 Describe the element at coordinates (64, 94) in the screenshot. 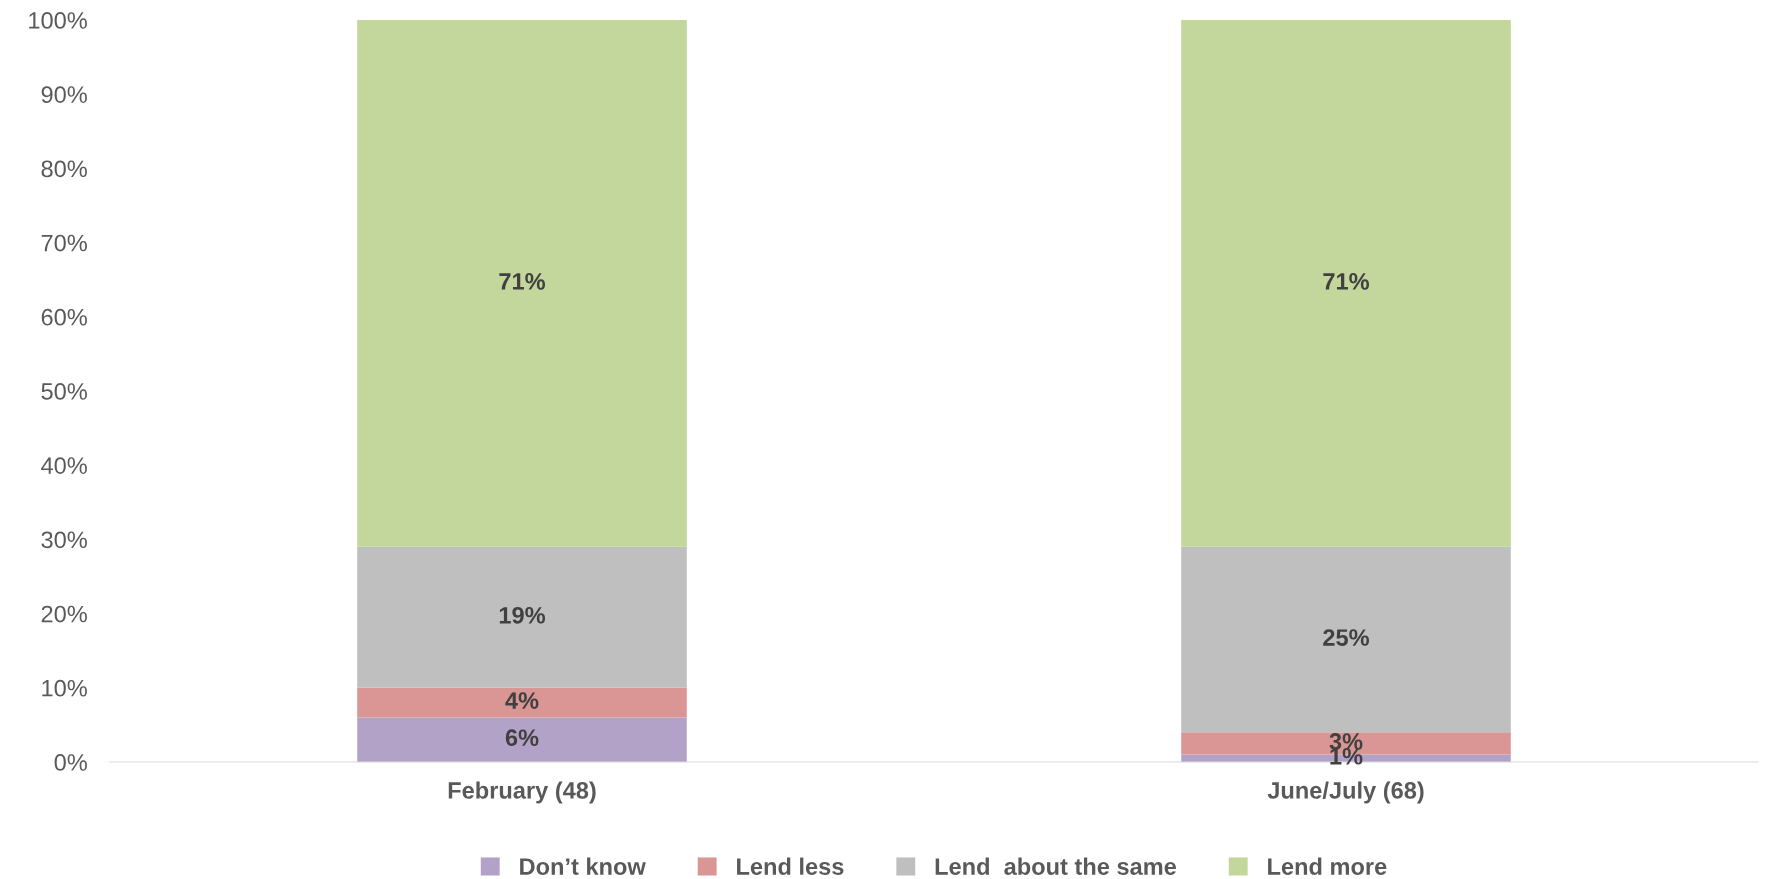

I see `y-tick-label: 90%` at that location.